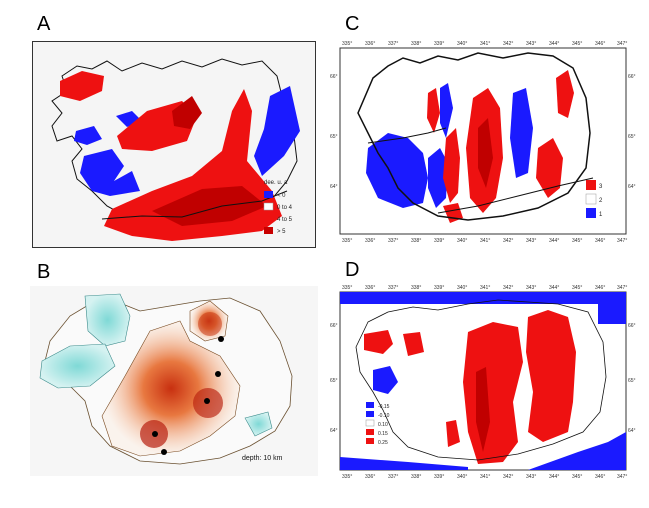  I want to click on panel-c-top-tick: 336°, so click(370, 44).